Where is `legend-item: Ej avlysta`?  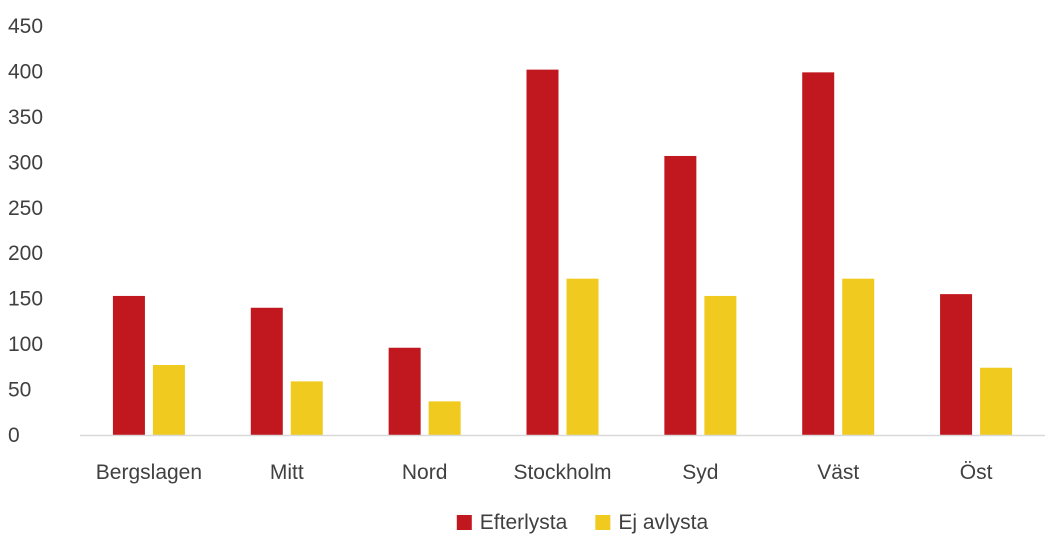 legend-item: Ej avlysta is located at coordinates (652, 522).